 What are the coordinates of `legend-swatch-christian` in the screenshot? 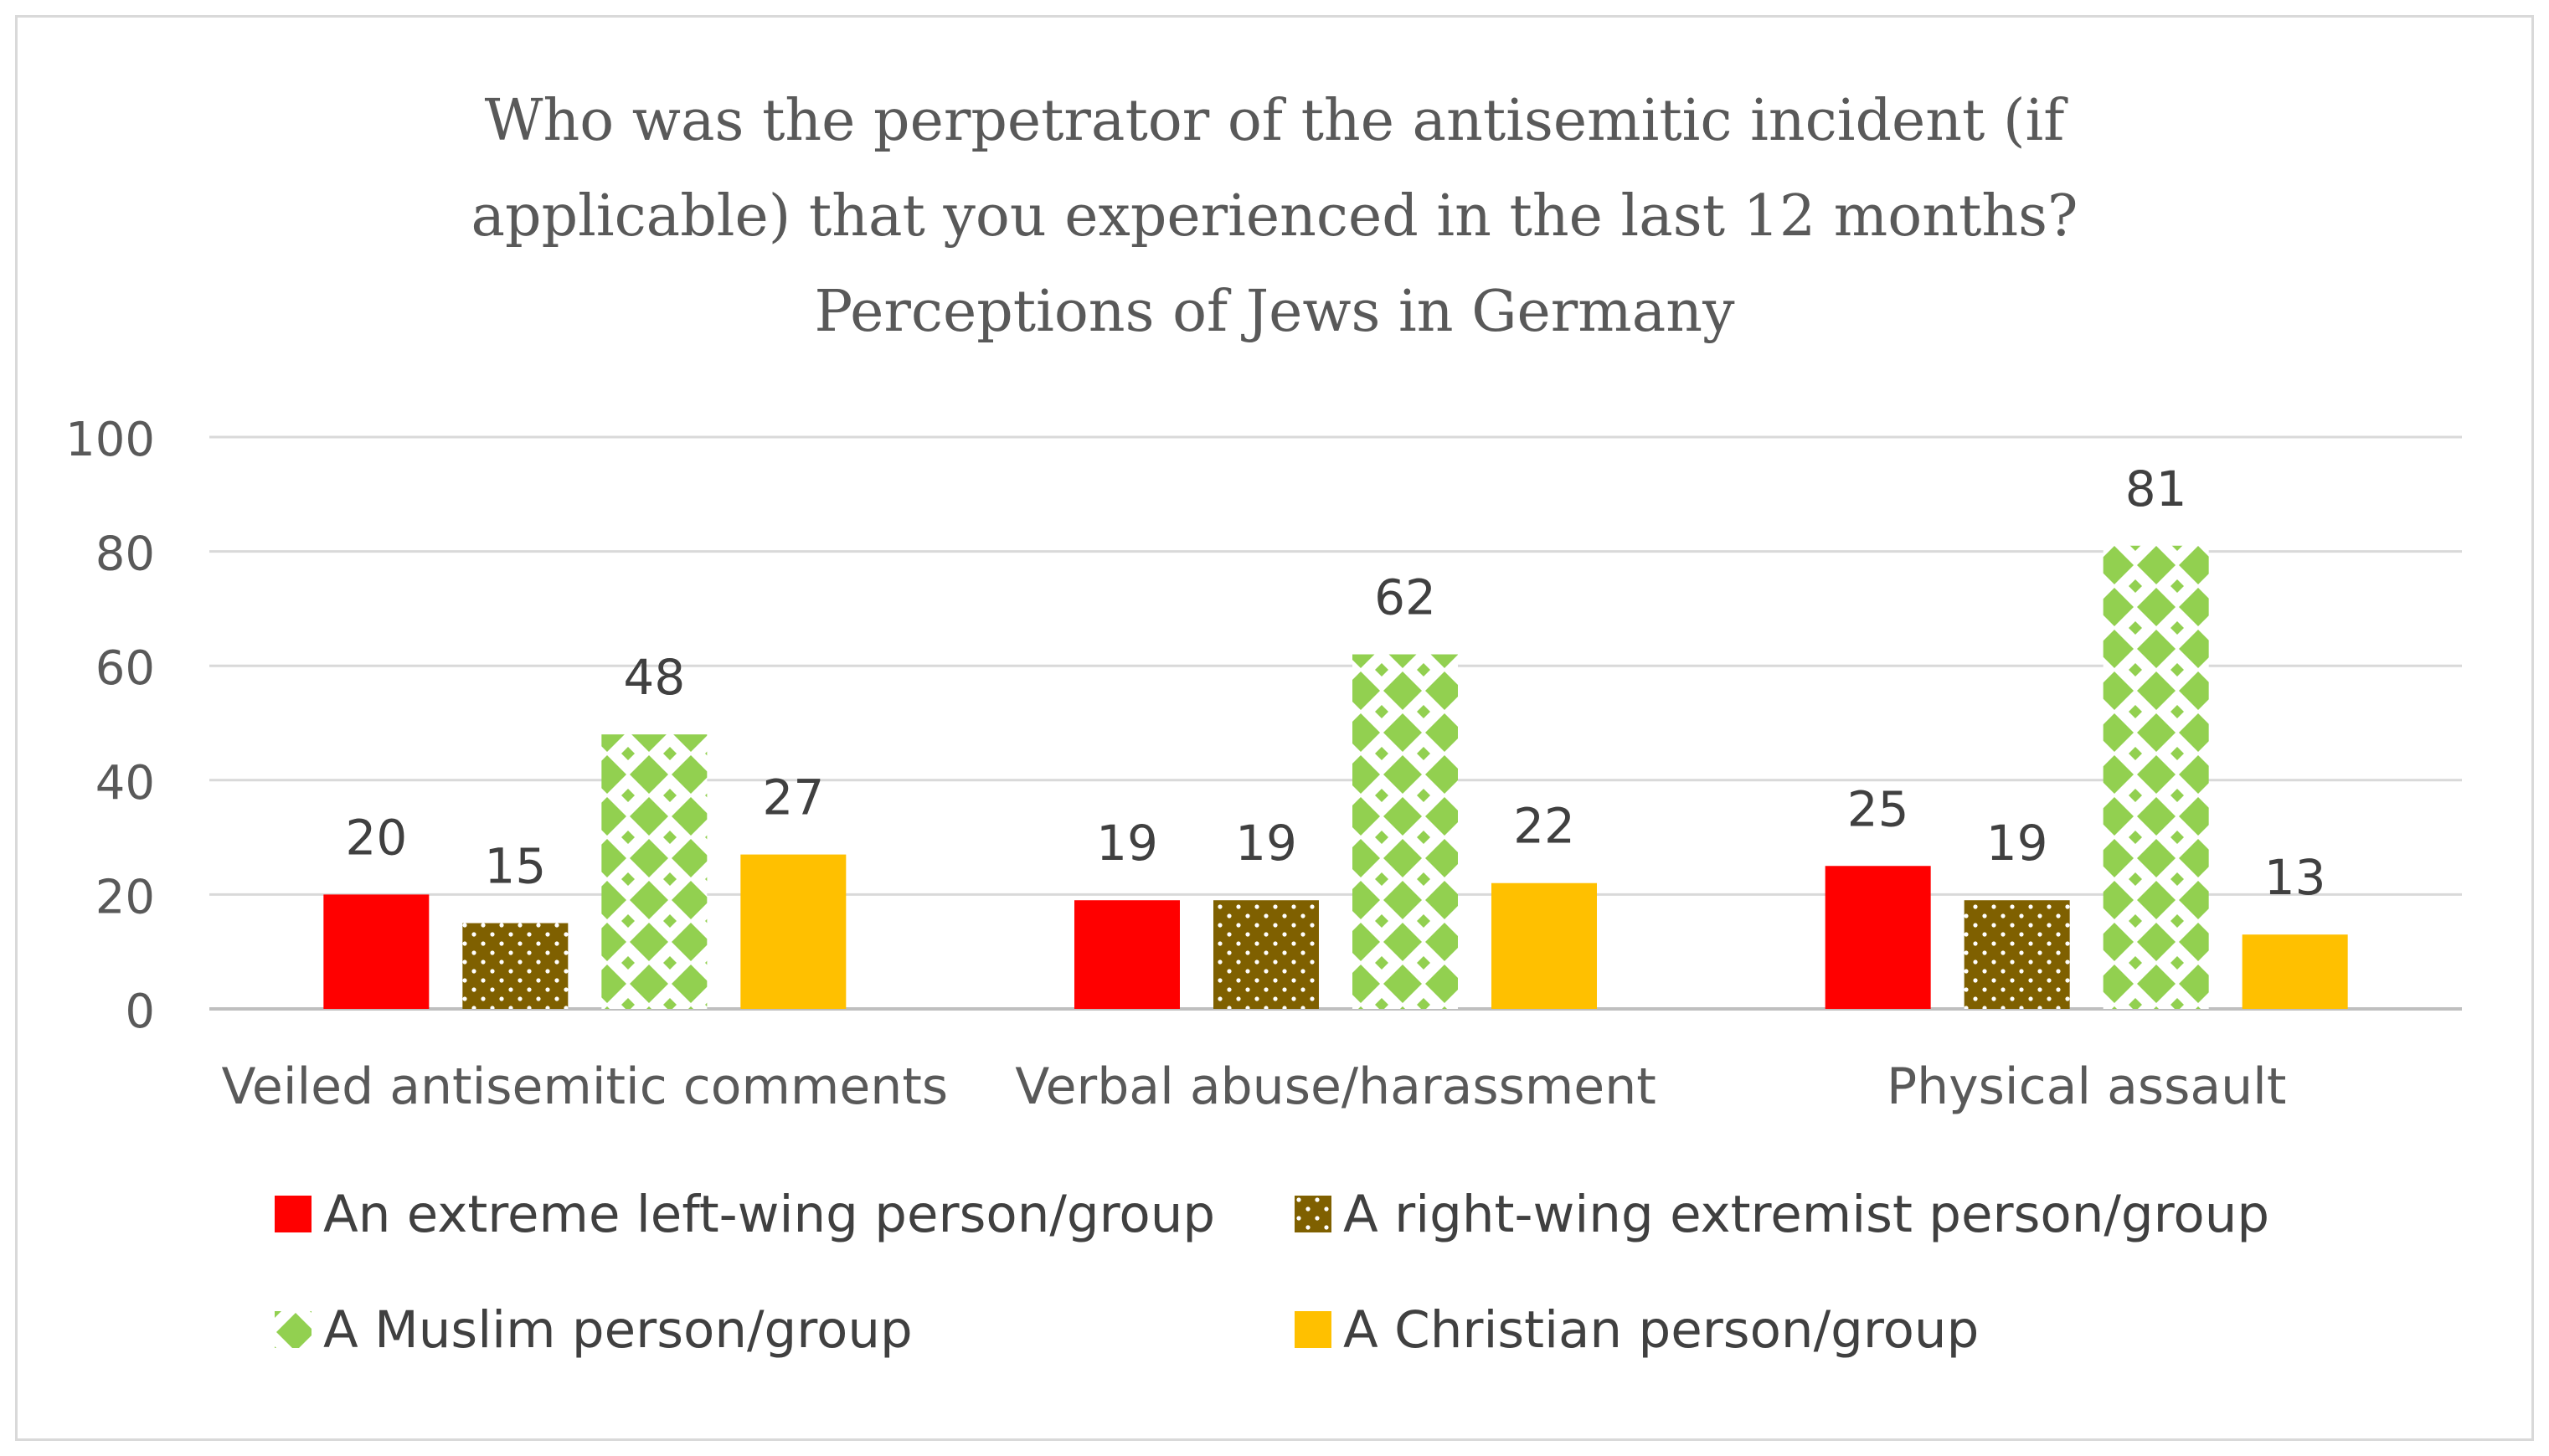 It's located at (1313, 1329).